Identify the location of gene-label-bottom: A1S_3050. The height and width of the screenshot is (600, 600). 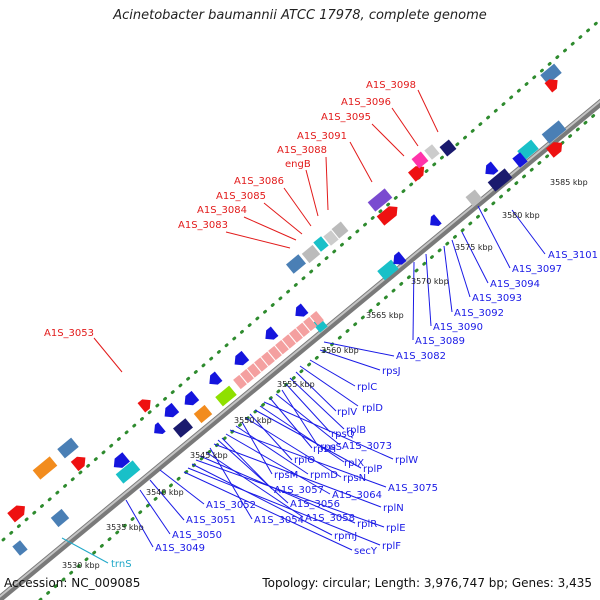
(197, 535).